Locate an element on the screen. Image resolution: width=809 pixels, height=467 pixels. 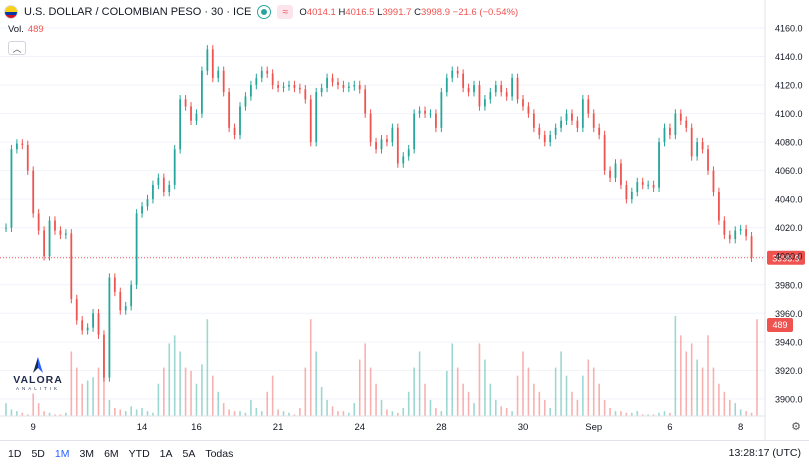
y-tick-label: 3920.0 is located at coordinates (789, 371).